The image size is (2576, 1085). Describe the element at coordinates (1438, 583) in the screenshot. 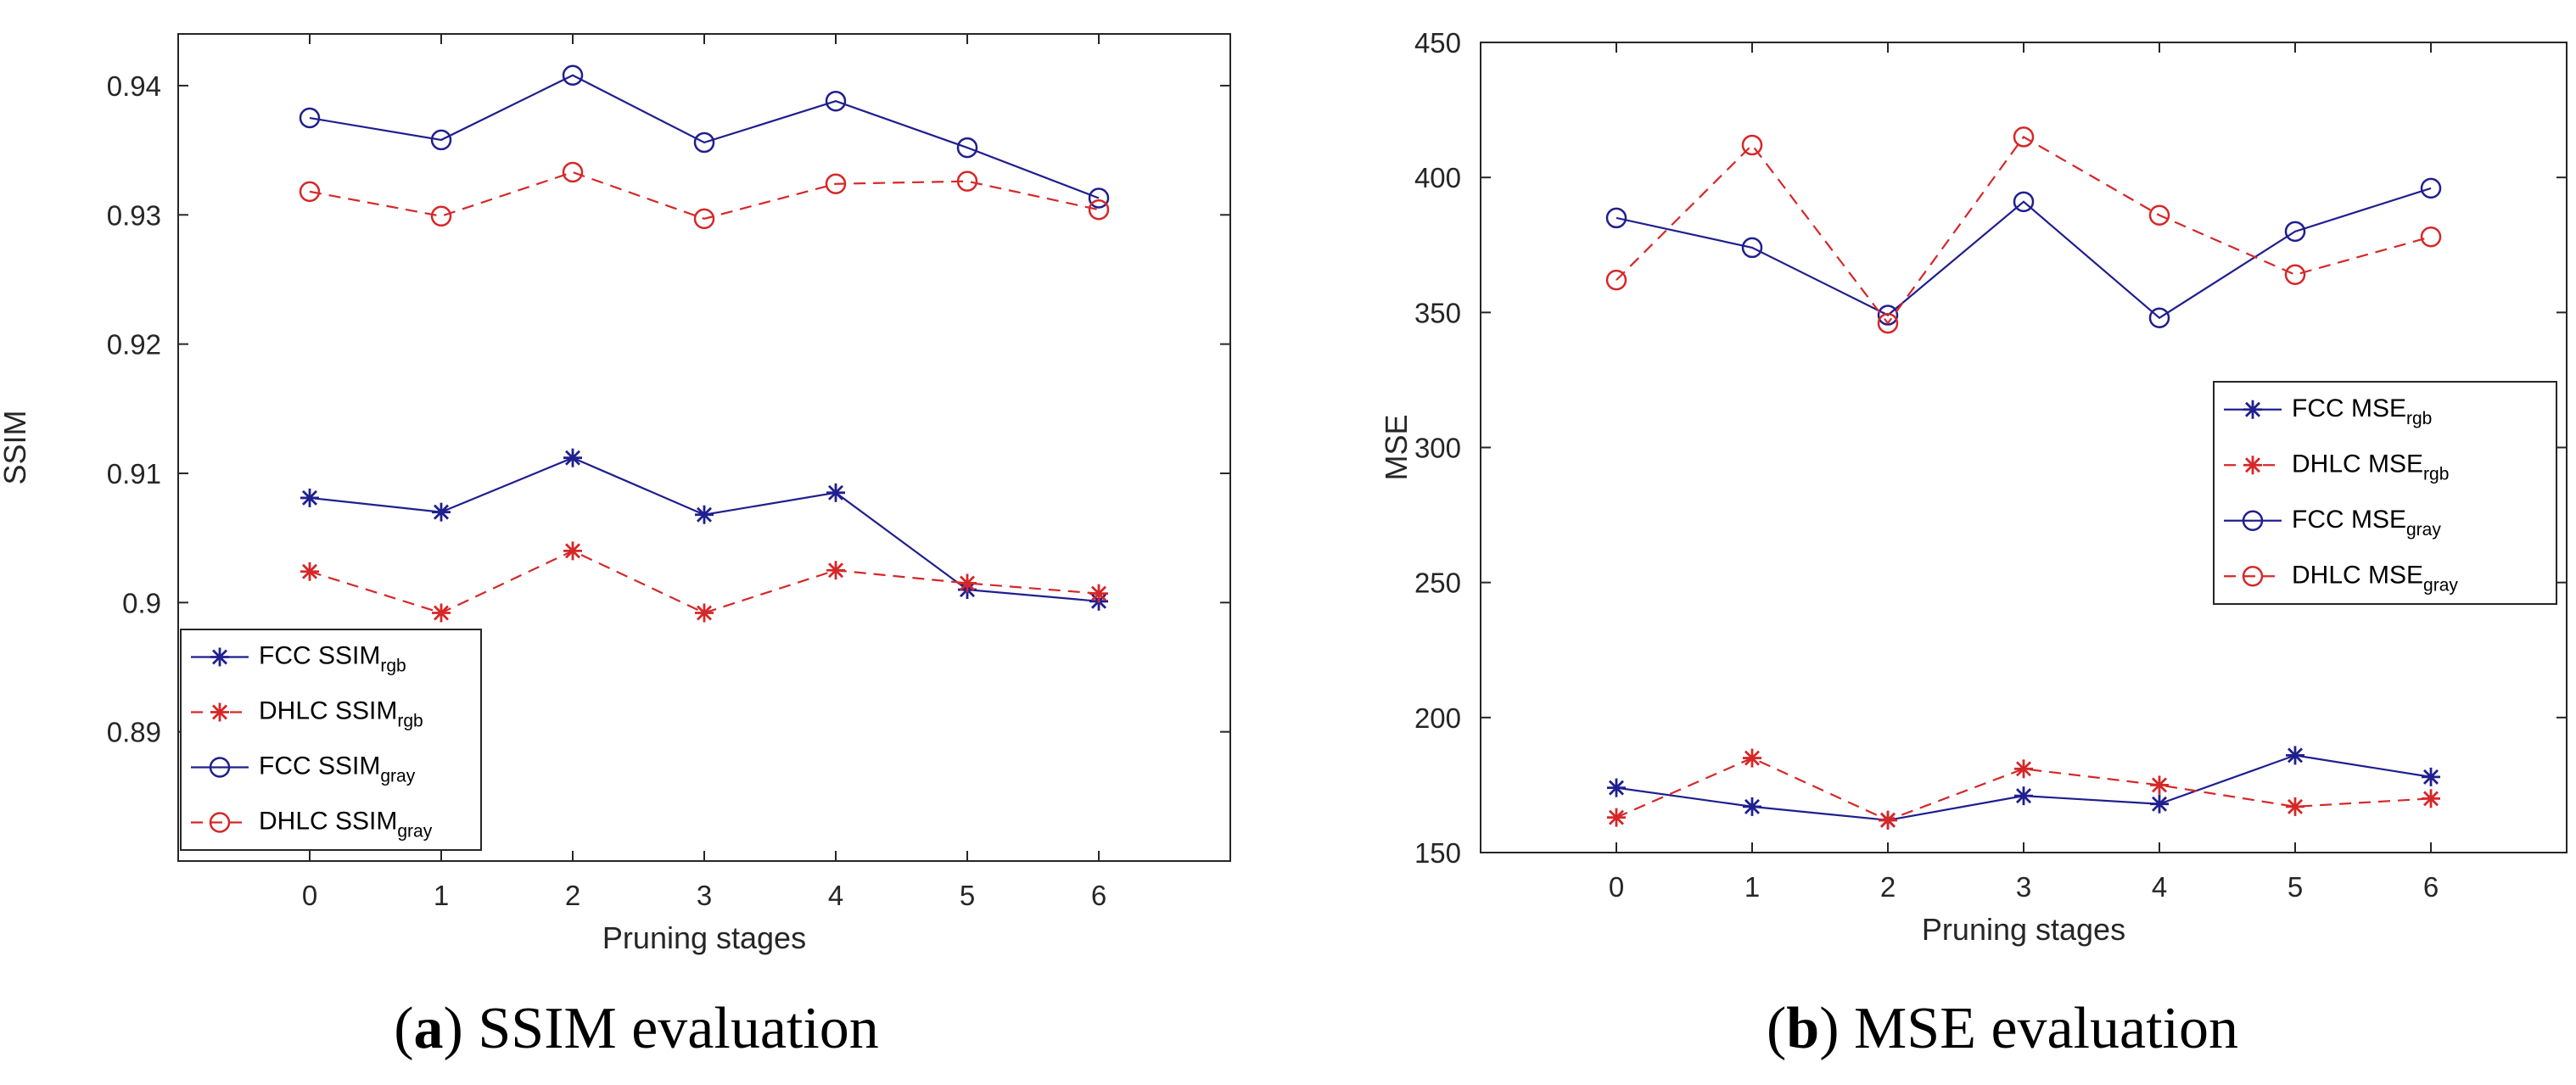

I see `mse-y-tick-label: 250` at that location.